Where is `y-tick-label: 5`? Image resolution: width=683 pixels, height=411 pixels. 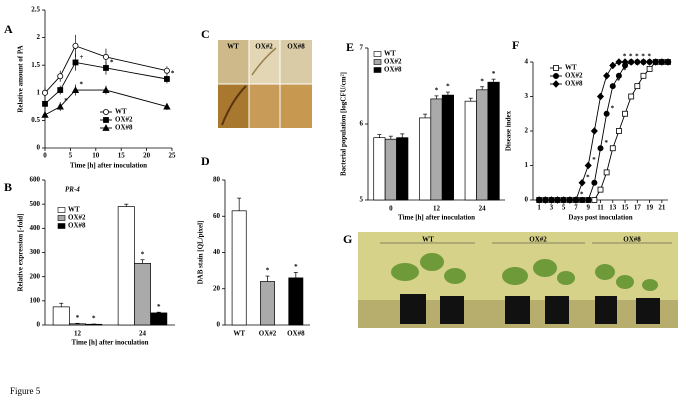 y-tick-label: 5 is located at coordinates (362, 200).